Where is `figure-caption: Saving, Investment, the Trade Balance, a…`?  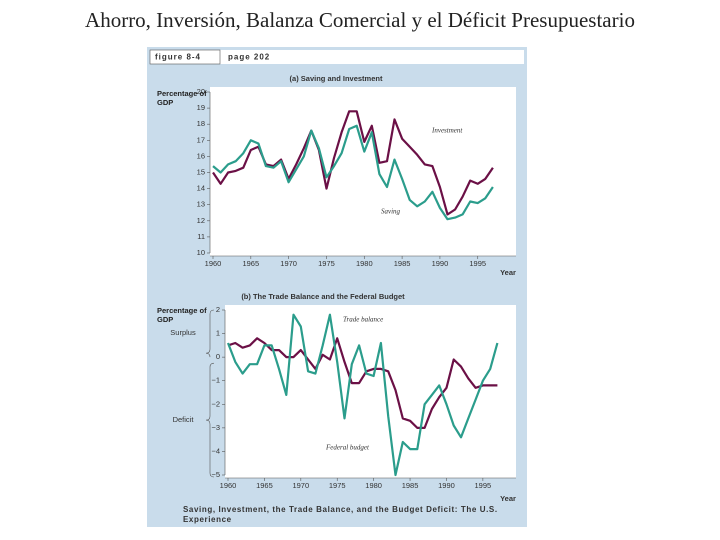
figure-caption: Saving, Investment, the Trade Balance, a… is located at coordinates (340, 514).